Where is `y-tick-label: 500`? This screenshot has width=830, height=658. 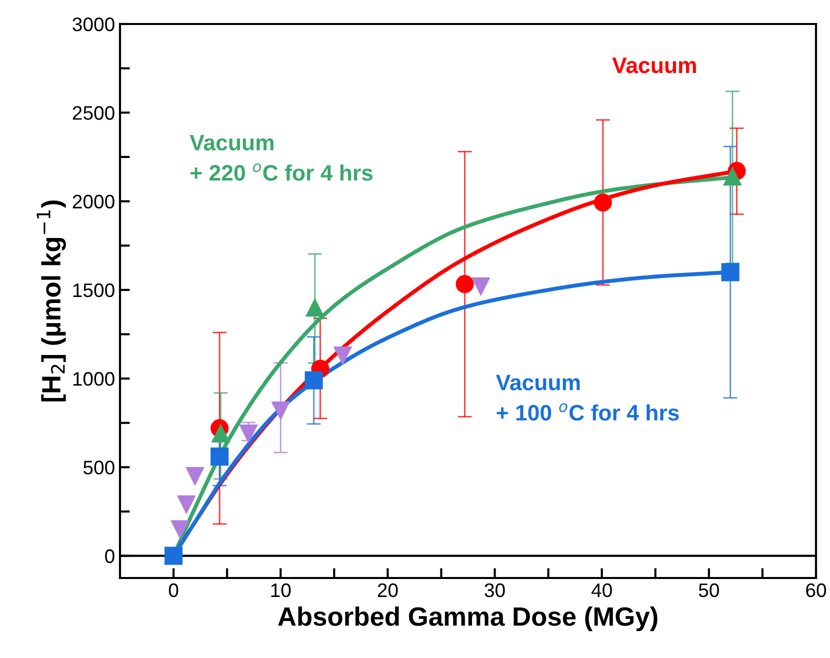
y-tick-label: 500 is located at coordinates (98, 467).